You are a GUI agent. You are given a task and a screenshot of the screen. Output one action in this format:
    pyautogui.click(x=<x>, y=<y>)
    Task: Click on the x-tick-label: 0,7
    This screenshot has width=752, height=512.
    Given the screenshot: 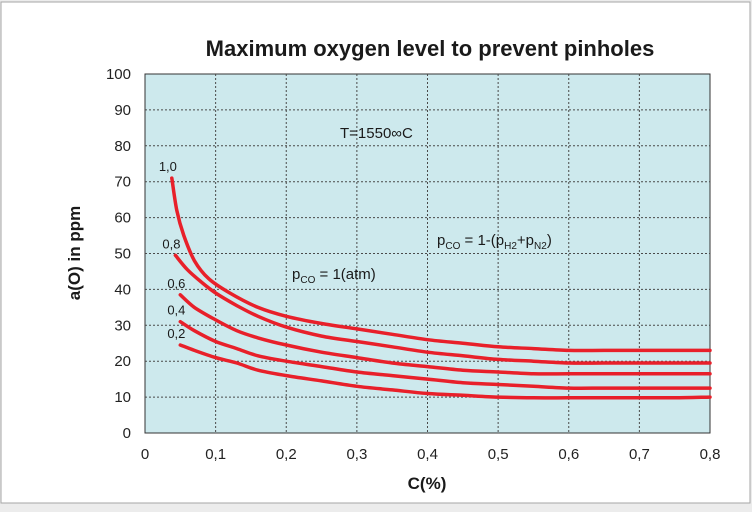 What is the action you would take?
    pyautogui.click(x=639, y=454)
    